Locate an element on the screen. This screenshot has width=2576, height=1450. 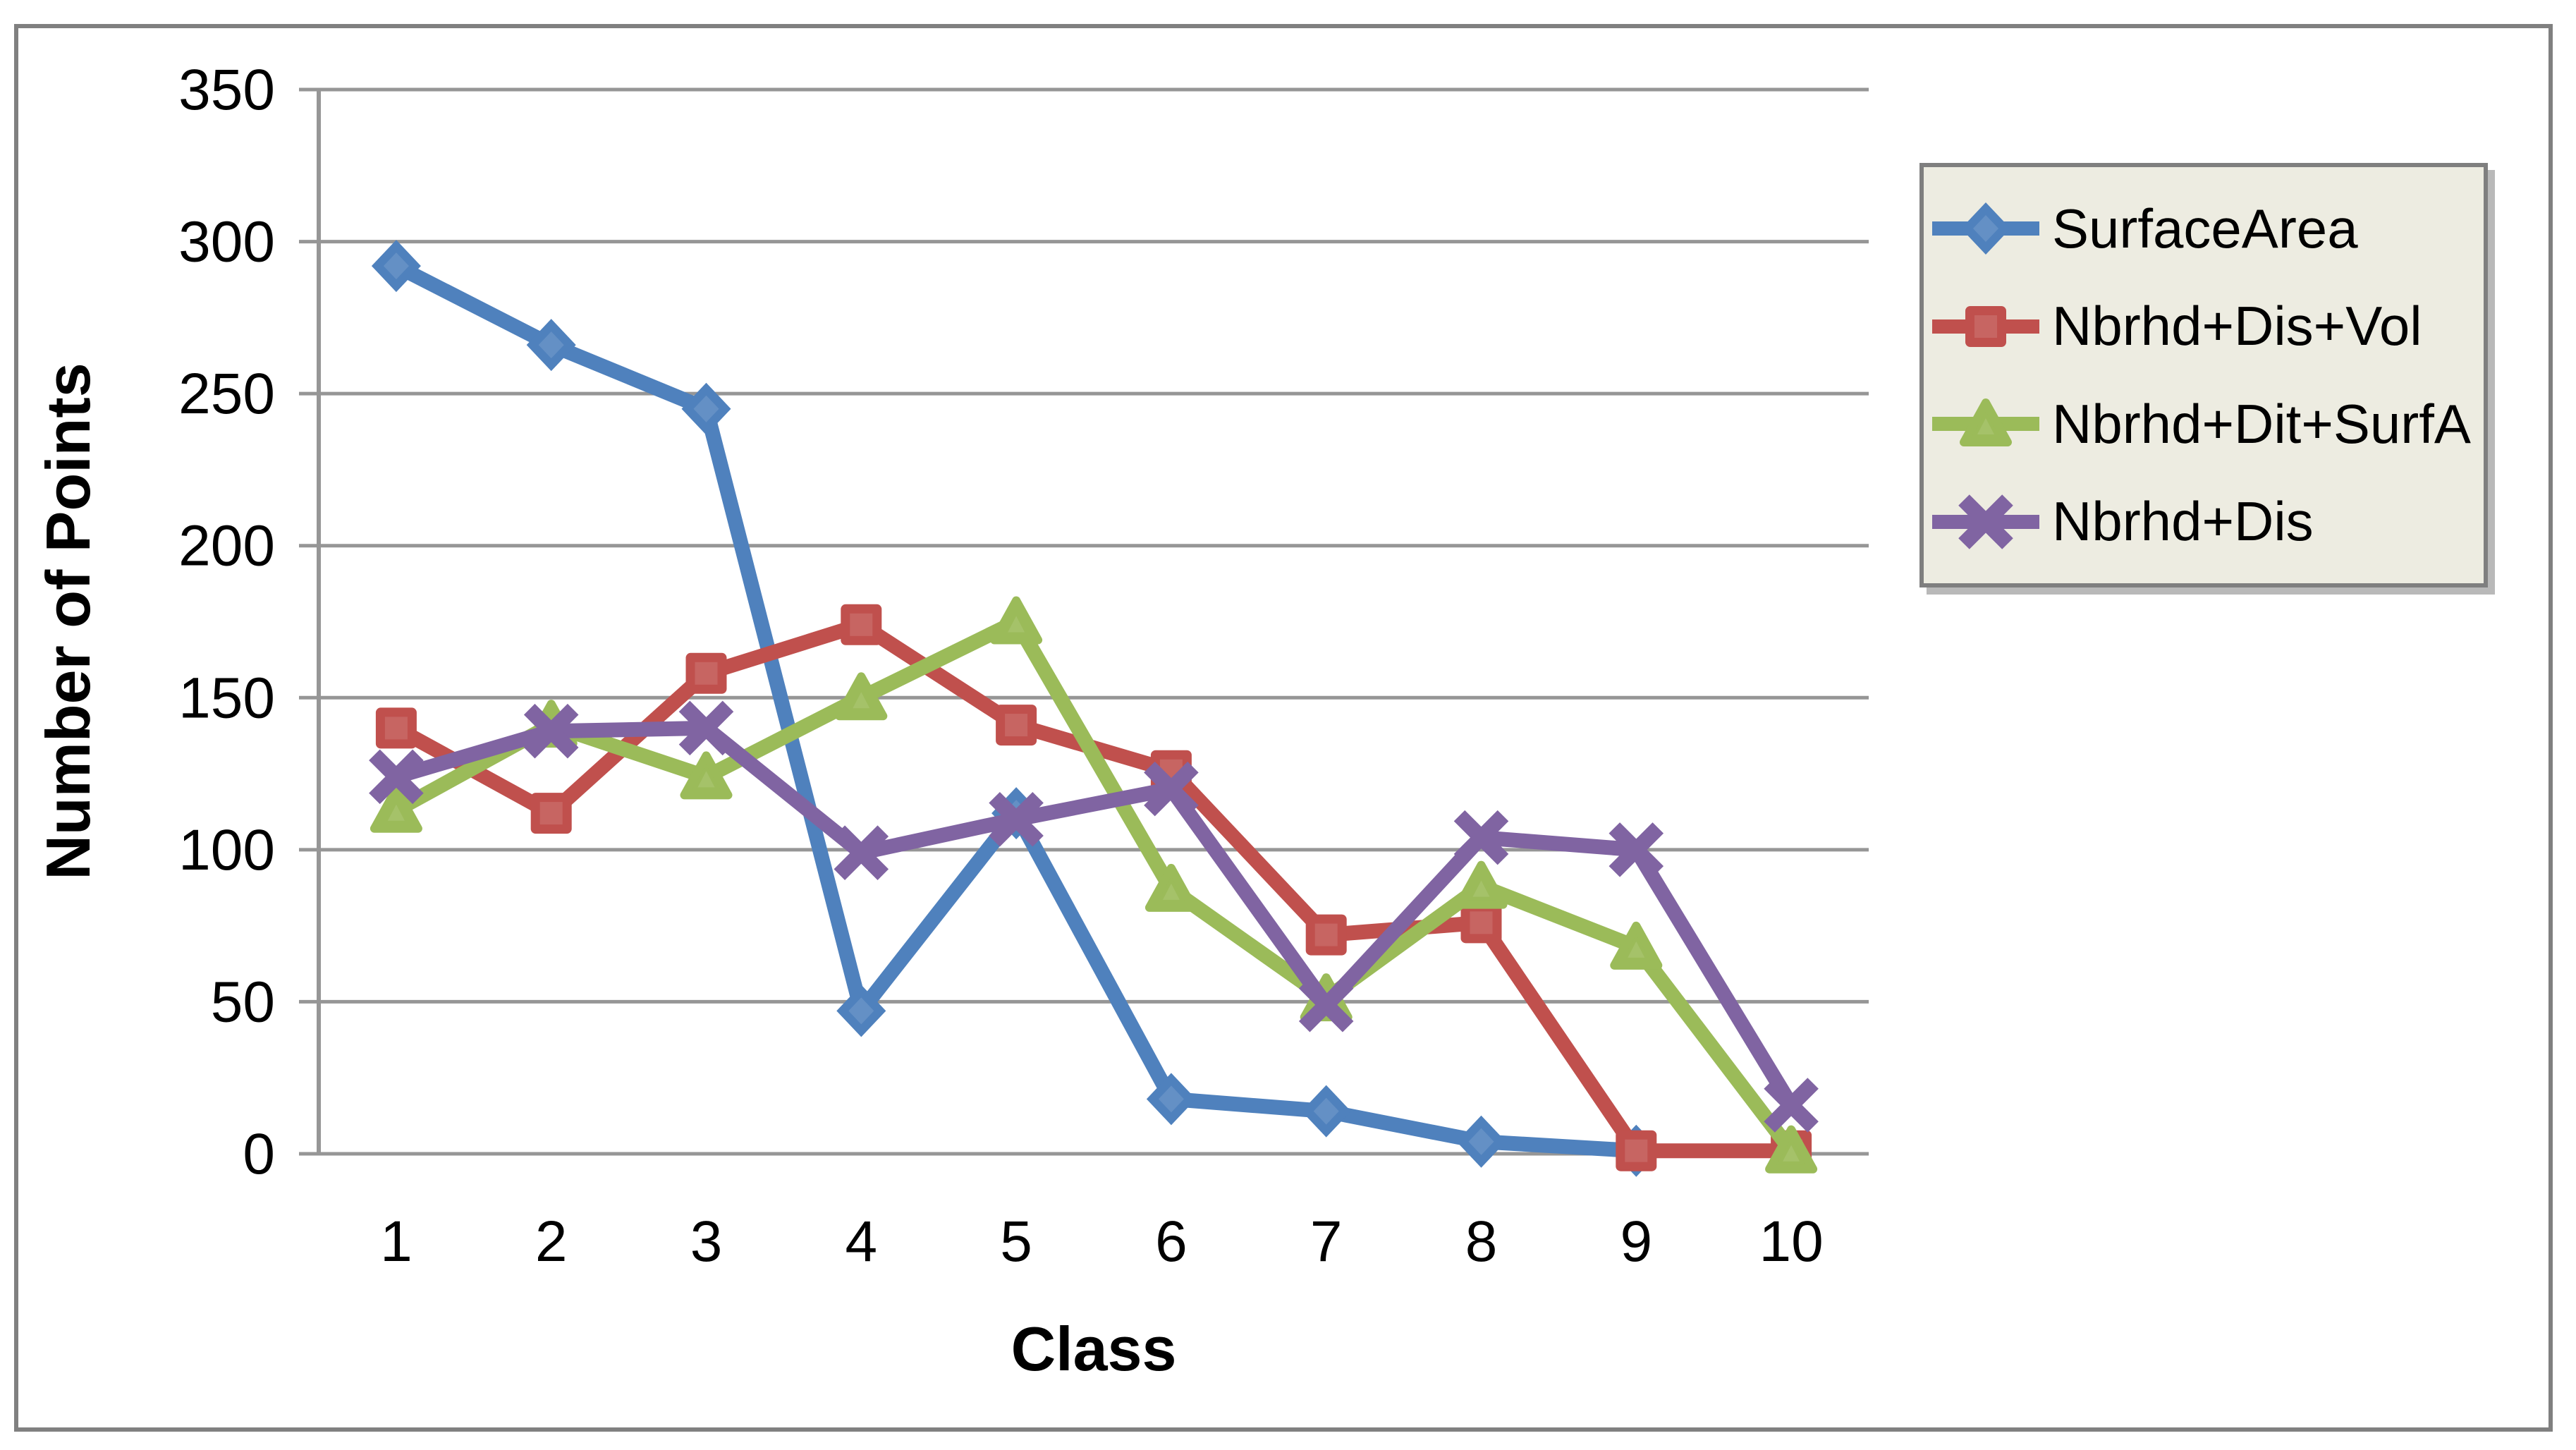
legend-label: SurfaceArea is located at coordinates (2205, 229).